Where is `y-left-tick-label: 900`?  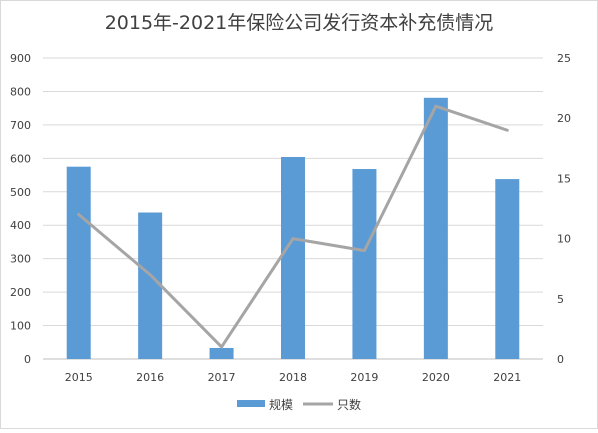
y-left-tick-label: 900 is located at coordinates (20, 58).